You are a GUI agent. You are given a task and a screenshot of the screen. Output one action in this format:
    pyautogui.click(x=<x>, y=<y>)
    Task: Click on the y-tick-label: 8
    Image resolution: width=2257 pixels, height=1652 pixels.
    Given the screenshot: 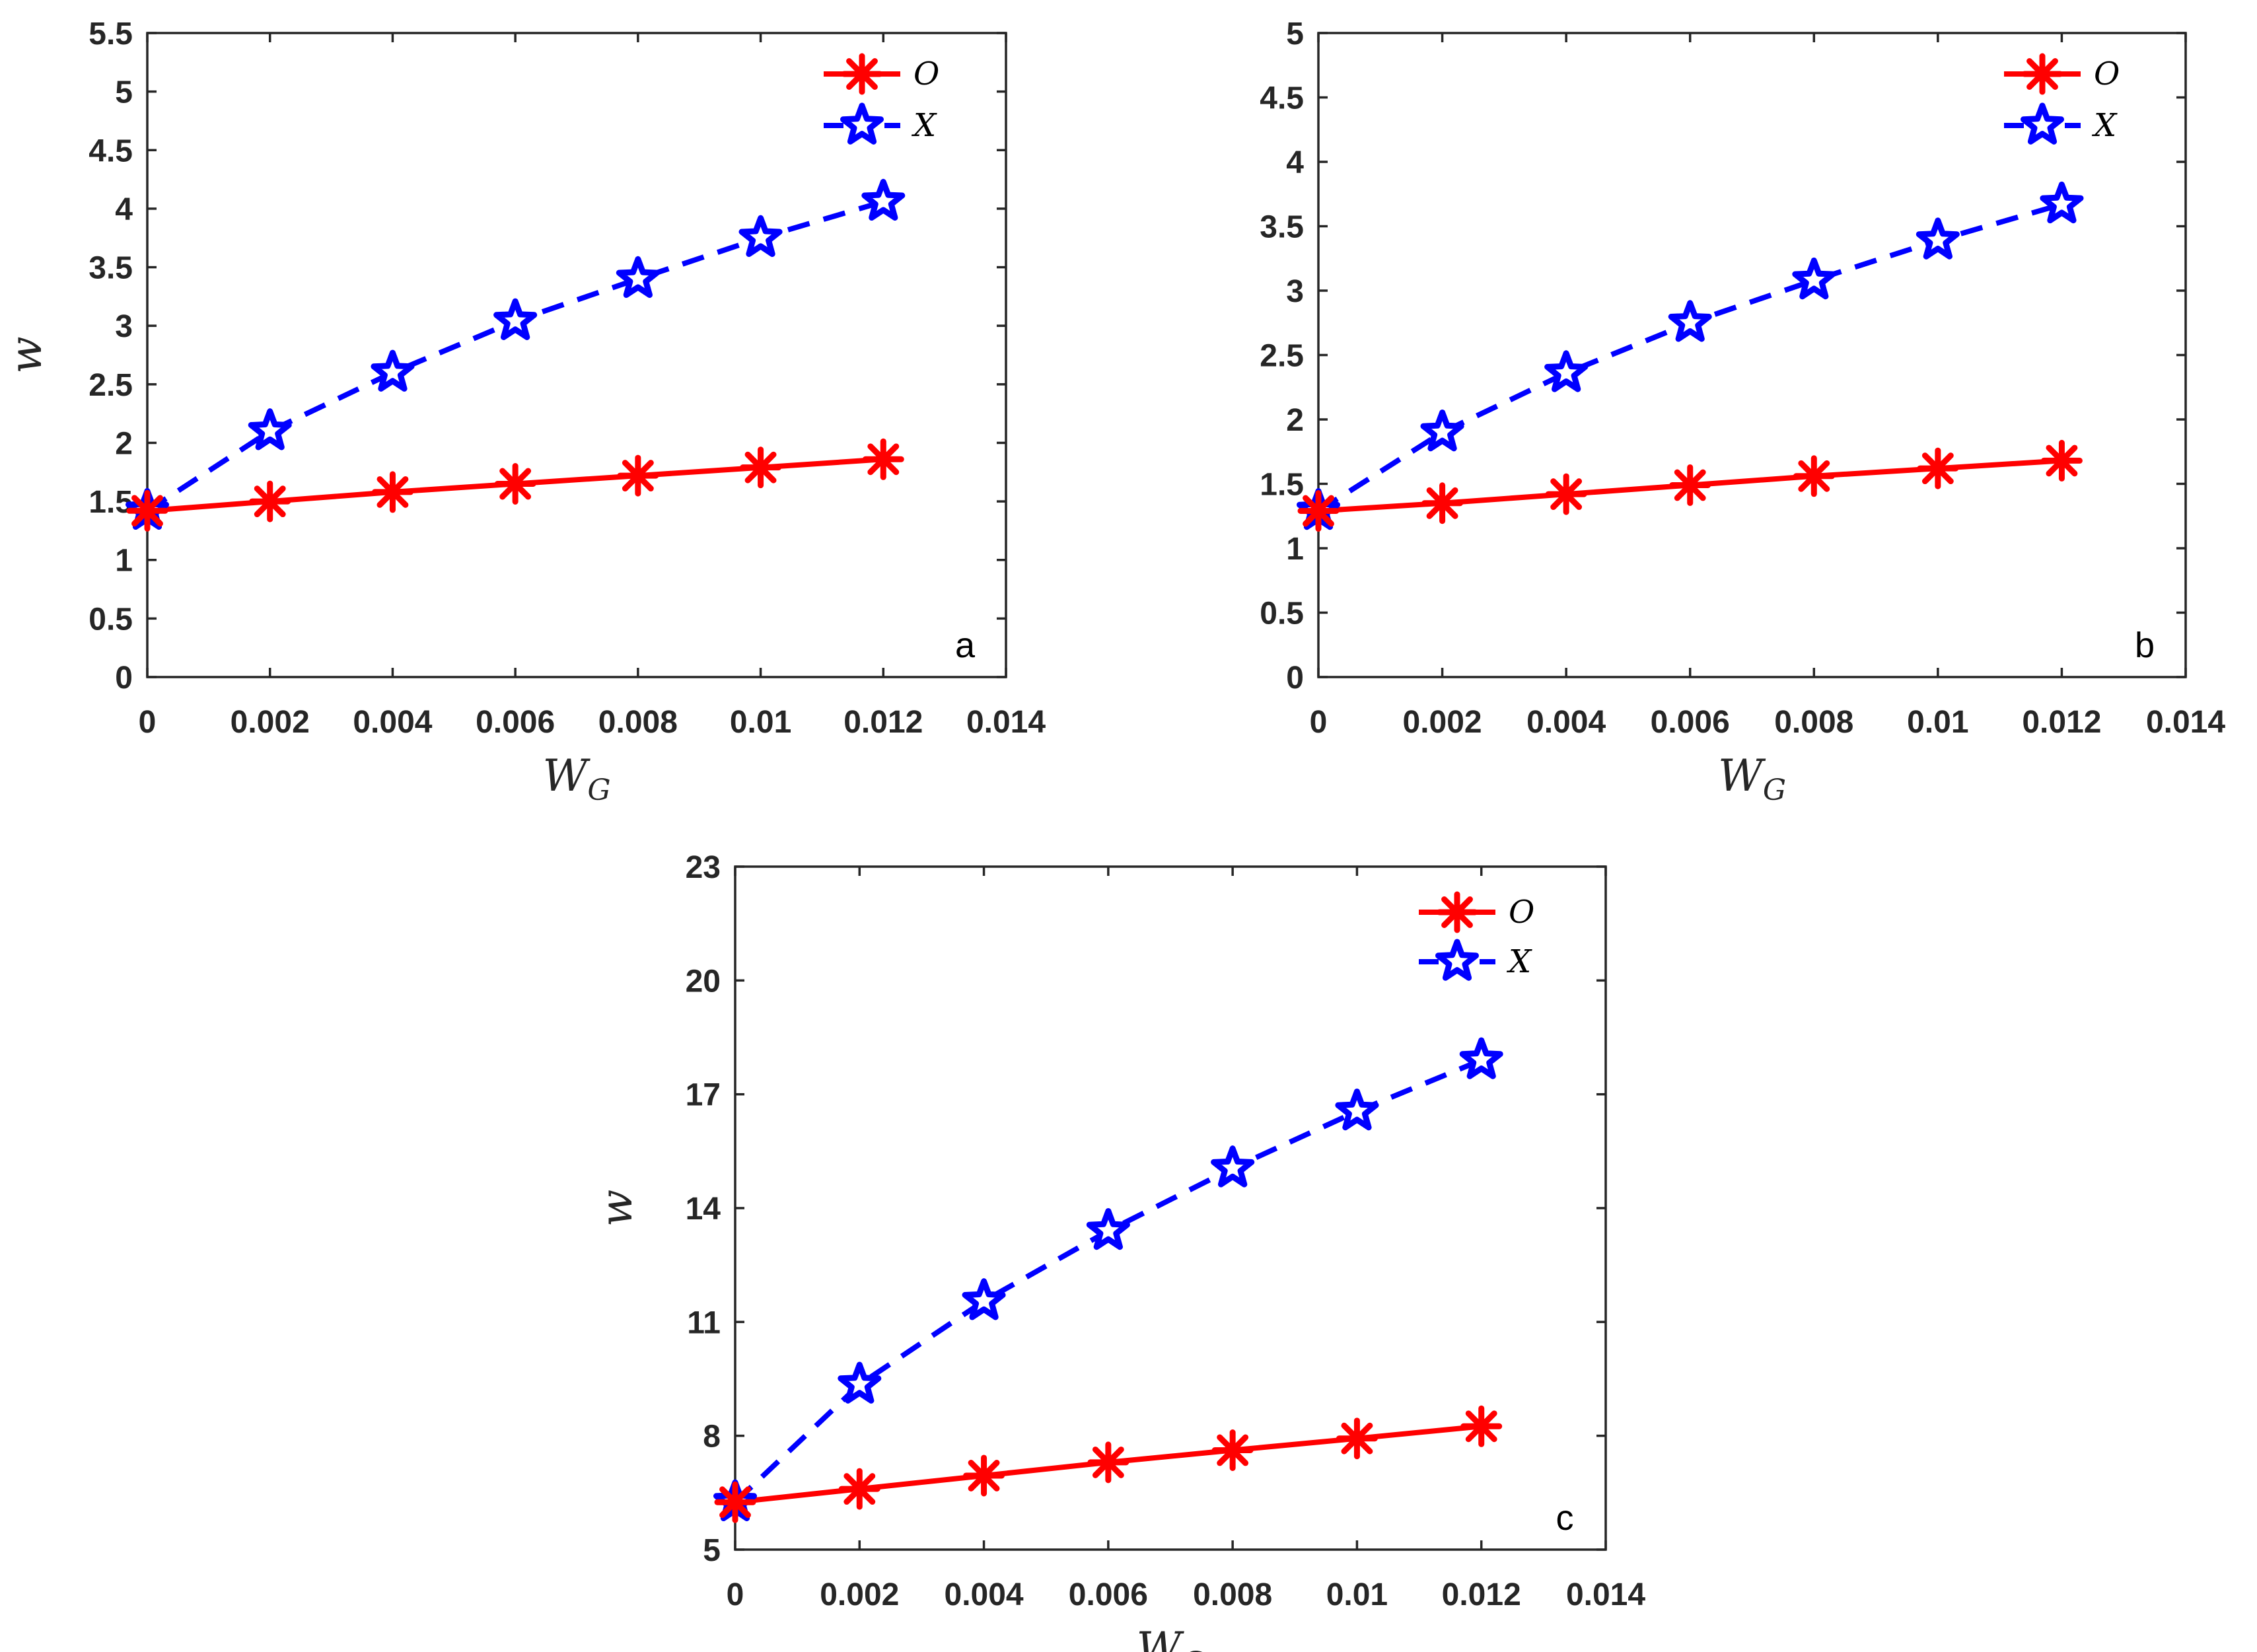 What is the action you would take?
    pyautogui.click(x=712, y=1436)
    